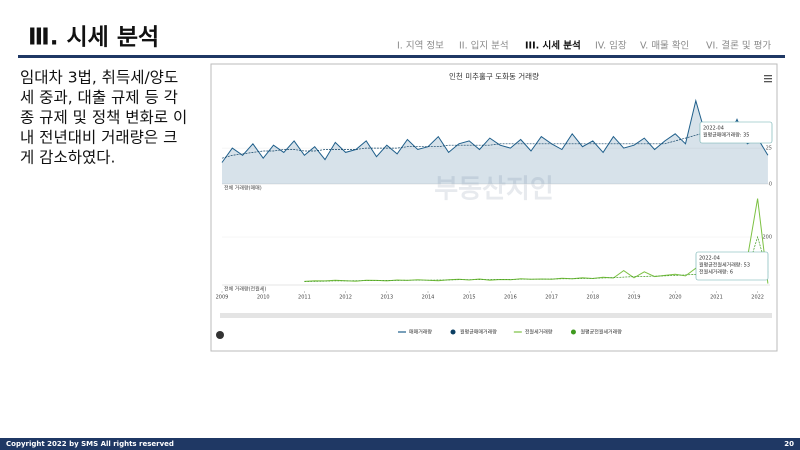 The height and width of the screenshot is (450, 800). Describe the element at coordinates (738, 46) in the screenshot. I see `nav-item: VI. 결론 및 평가` at that location.